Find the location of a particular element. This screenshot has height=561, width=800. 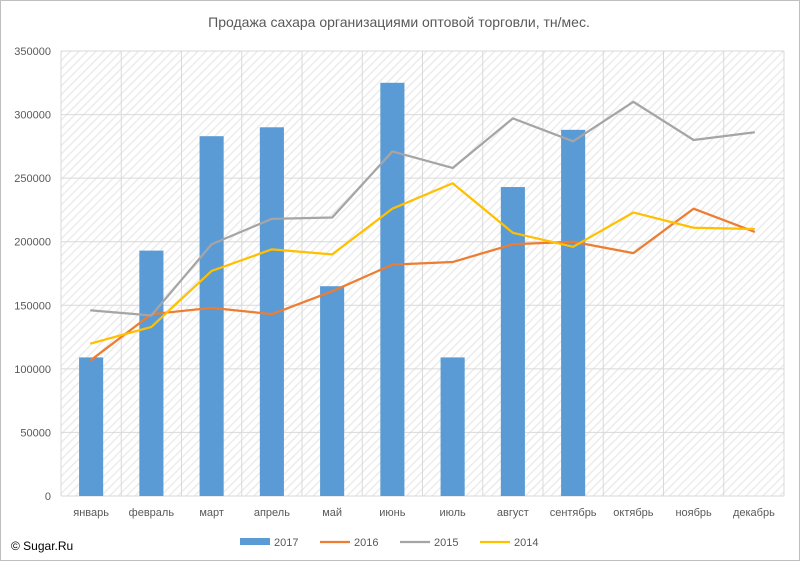

bar-2017-сентябрь is located at coordinates (573, 313).